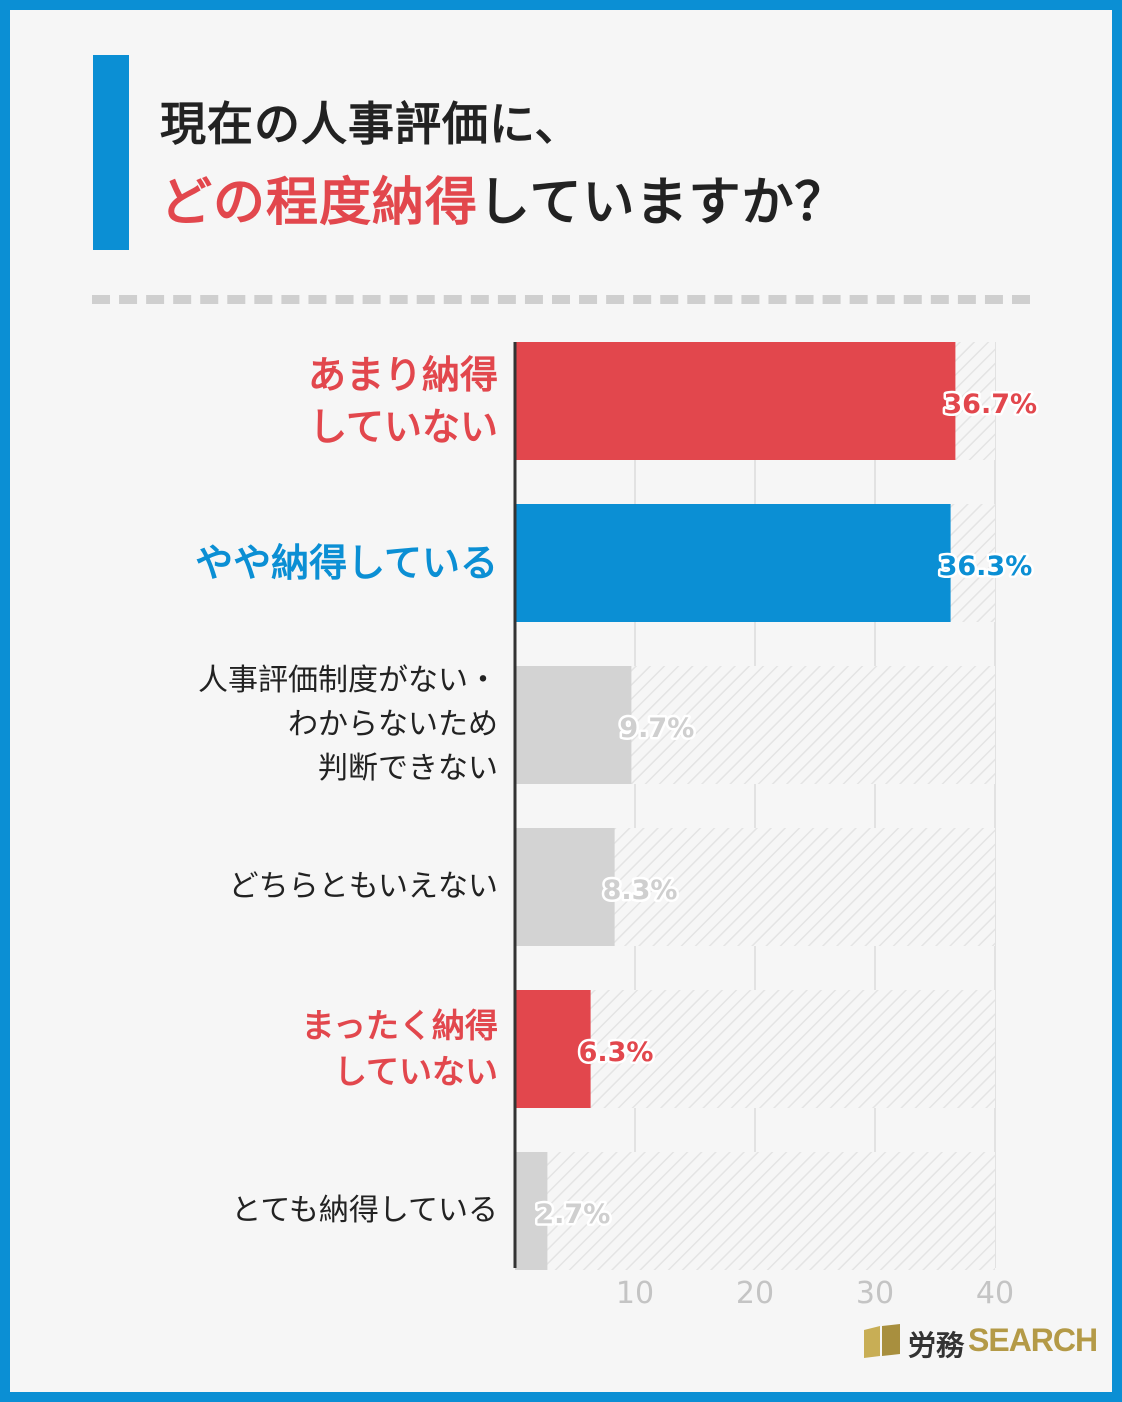  What do you see at coordinates (402, 401) in the screenshot?
I see `category-label: あまり納得 していない` at bounding box center [402, 401].